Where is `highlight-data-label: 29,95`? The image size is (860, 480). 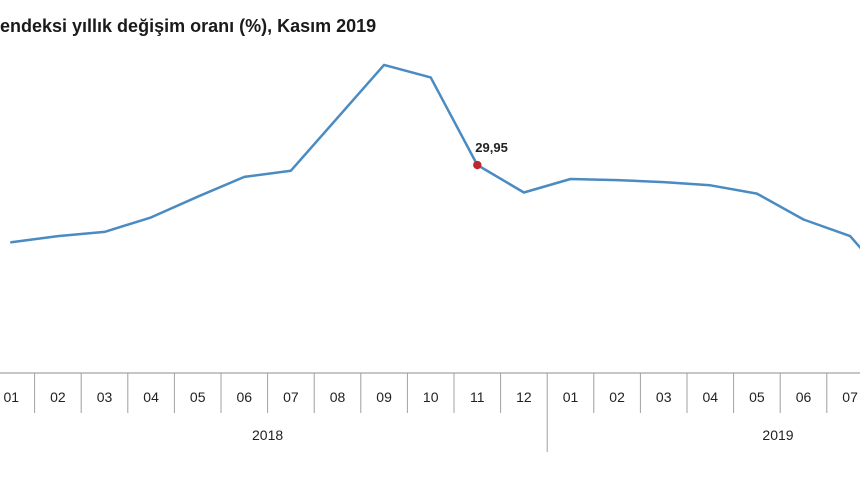
highlight-data-label: 29,95 is located at coordinates (491, 147).